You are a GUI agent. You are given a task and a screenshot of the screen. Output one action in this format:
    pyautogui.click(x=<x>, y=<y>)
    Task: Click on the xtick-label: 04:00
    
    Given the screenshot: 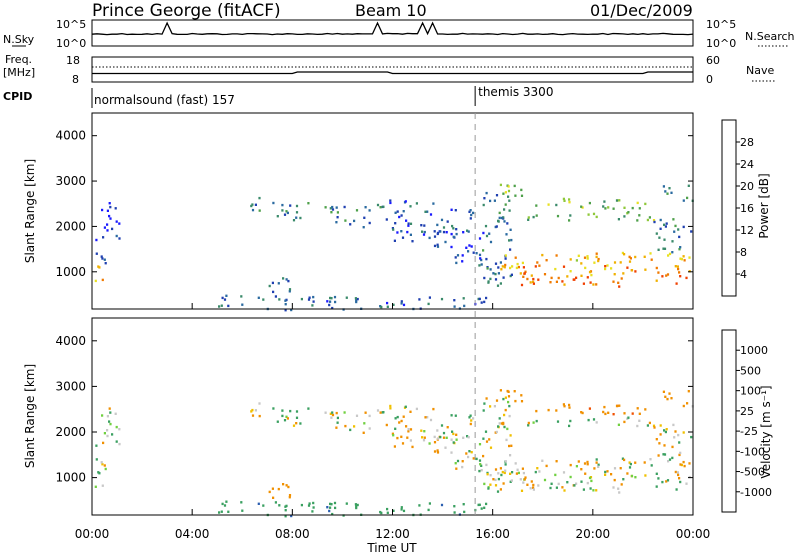 What is the action you would take?
    pyautogui.click(x=192, y=534)
    